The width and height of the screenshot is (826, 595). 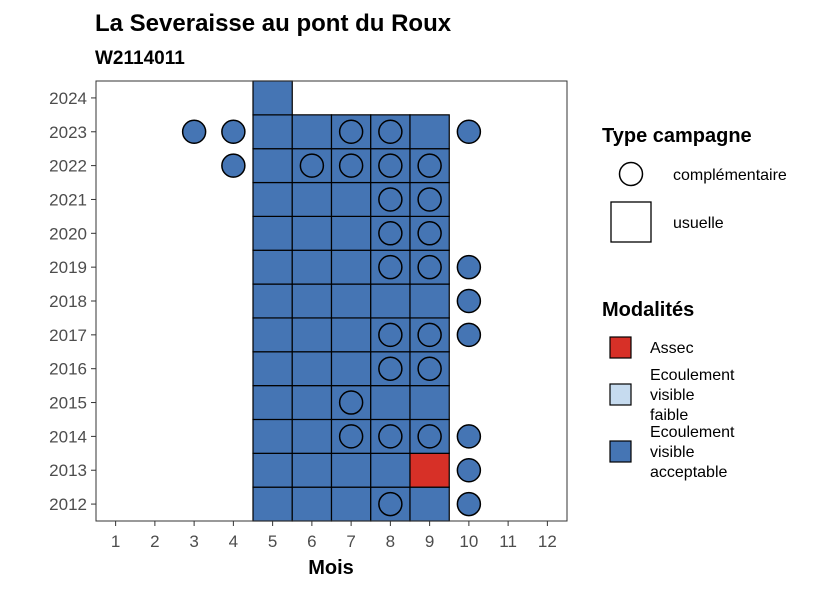 I want to click on x-tick-label: 2, so click(x=154, y=541).